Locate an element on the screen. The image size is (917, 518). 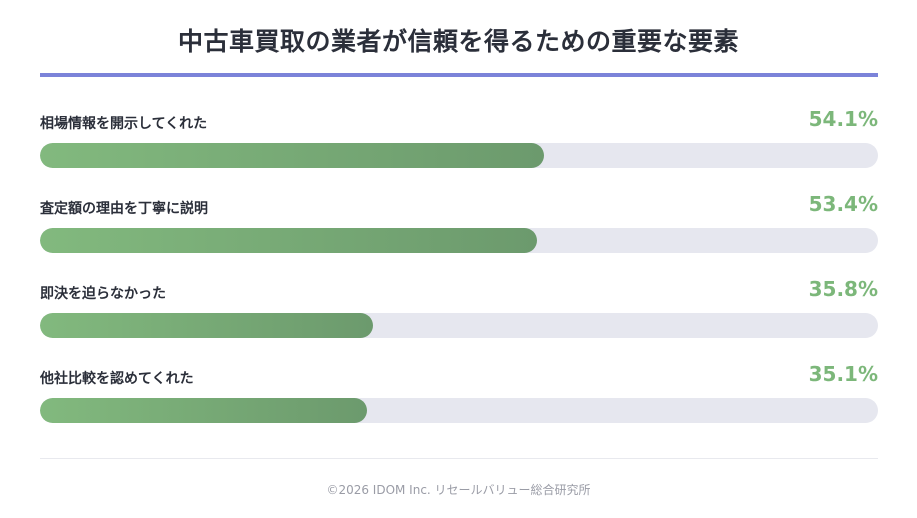
footer-divider is located at coordinates (459, 458).